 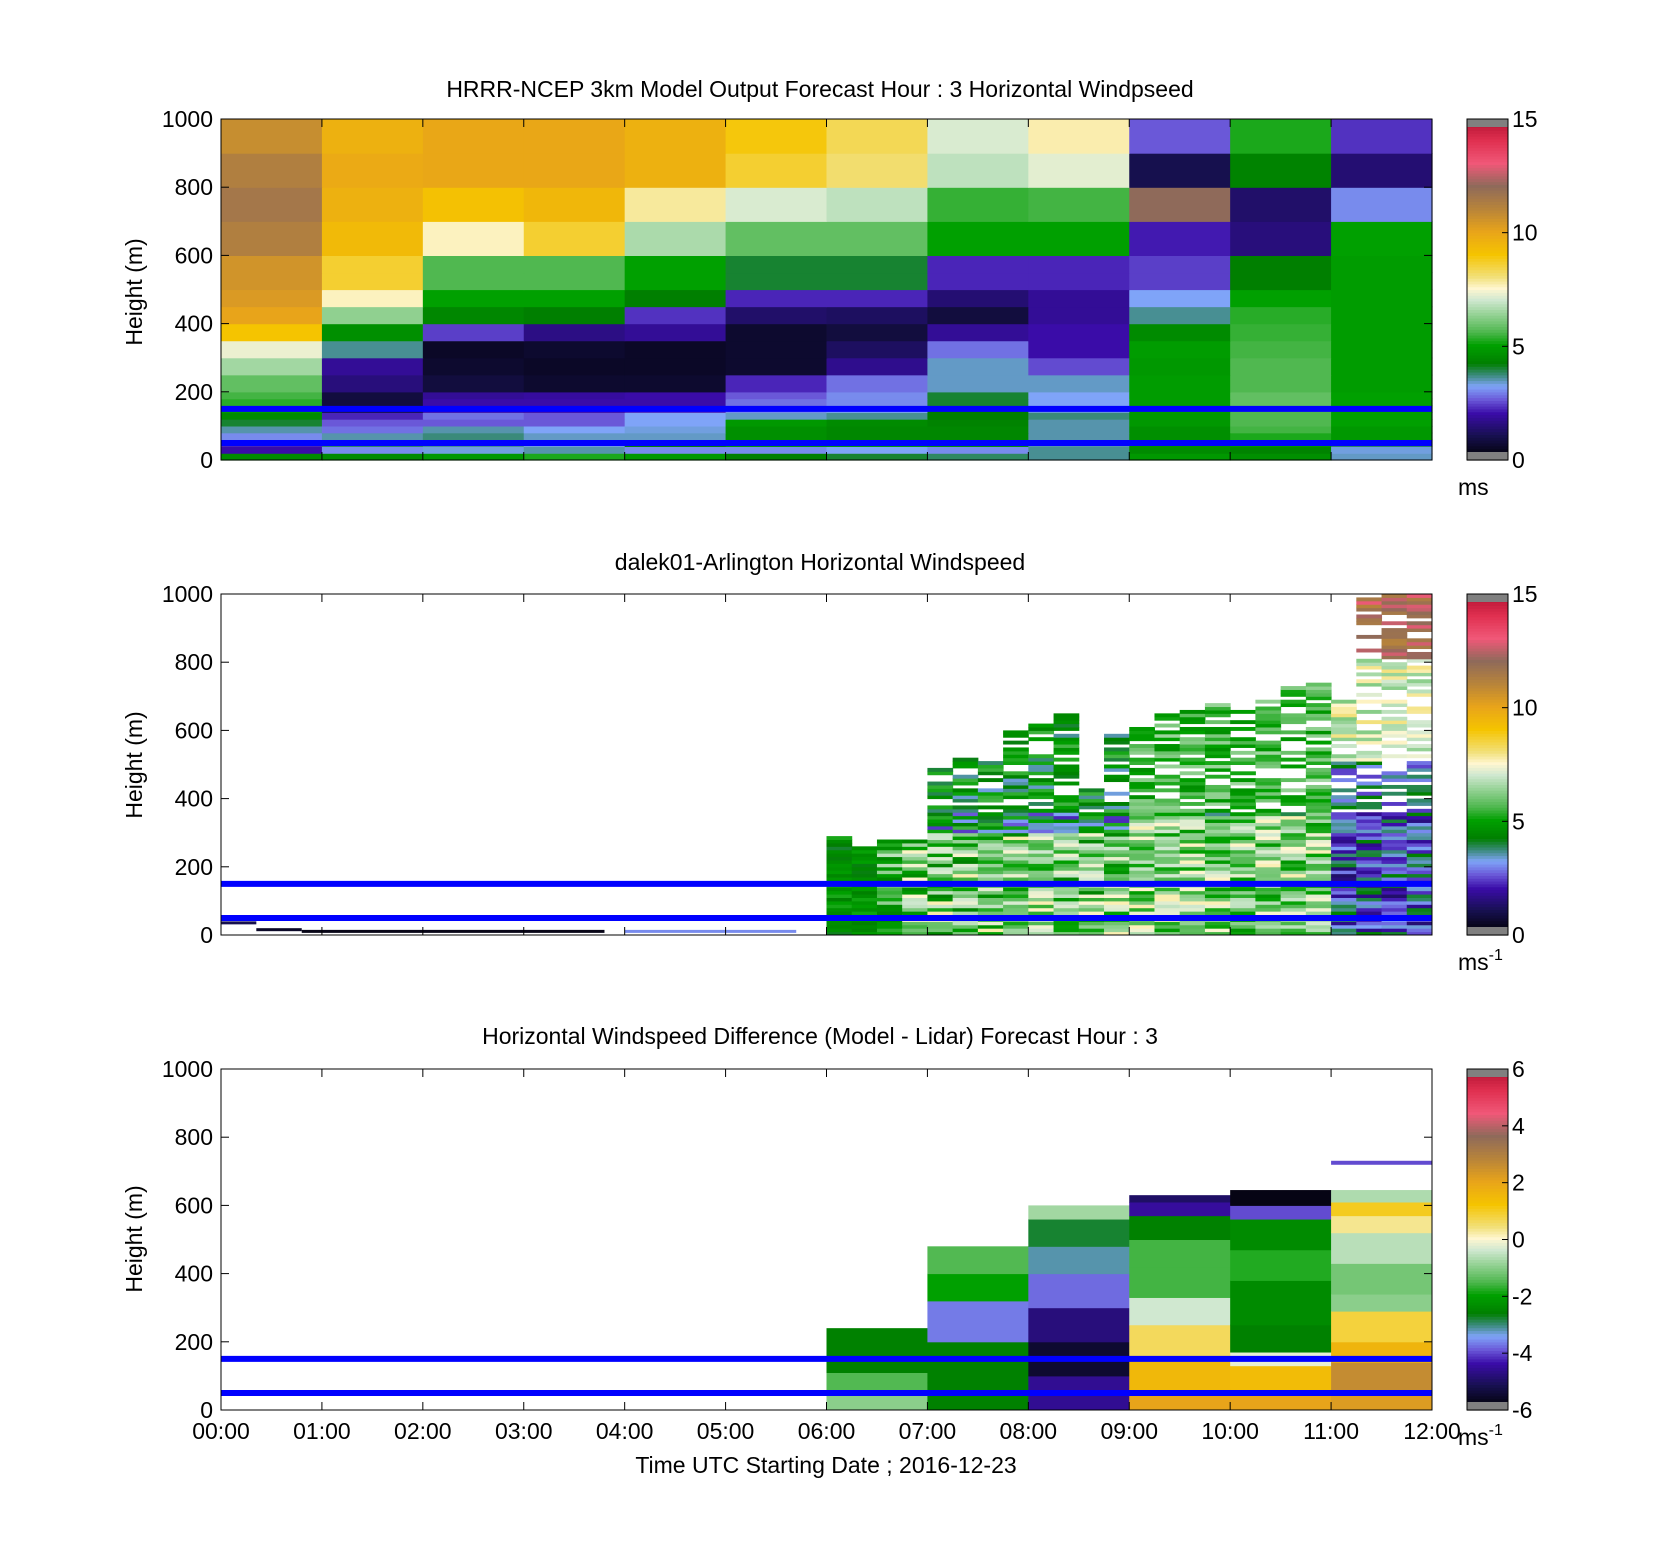 I want to click on colorbar-tick-label: 5, so click(x=1518, y=346).